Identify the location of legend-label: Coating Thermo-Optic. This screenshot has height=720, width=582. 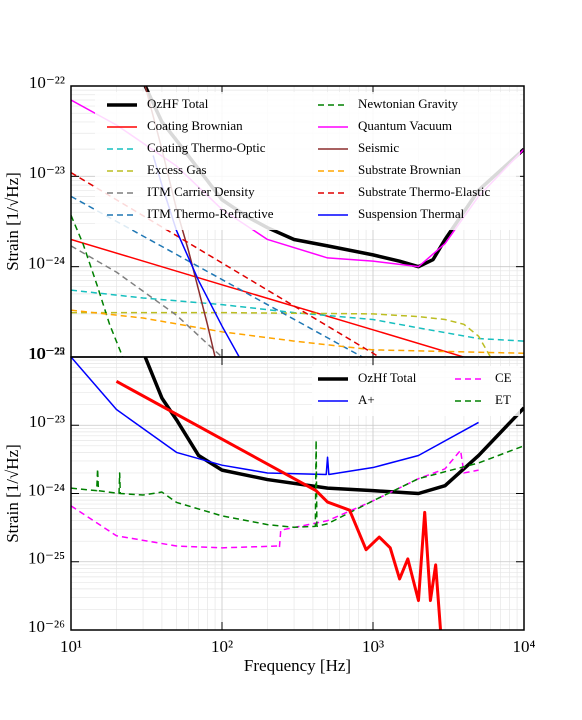
(206, 147).